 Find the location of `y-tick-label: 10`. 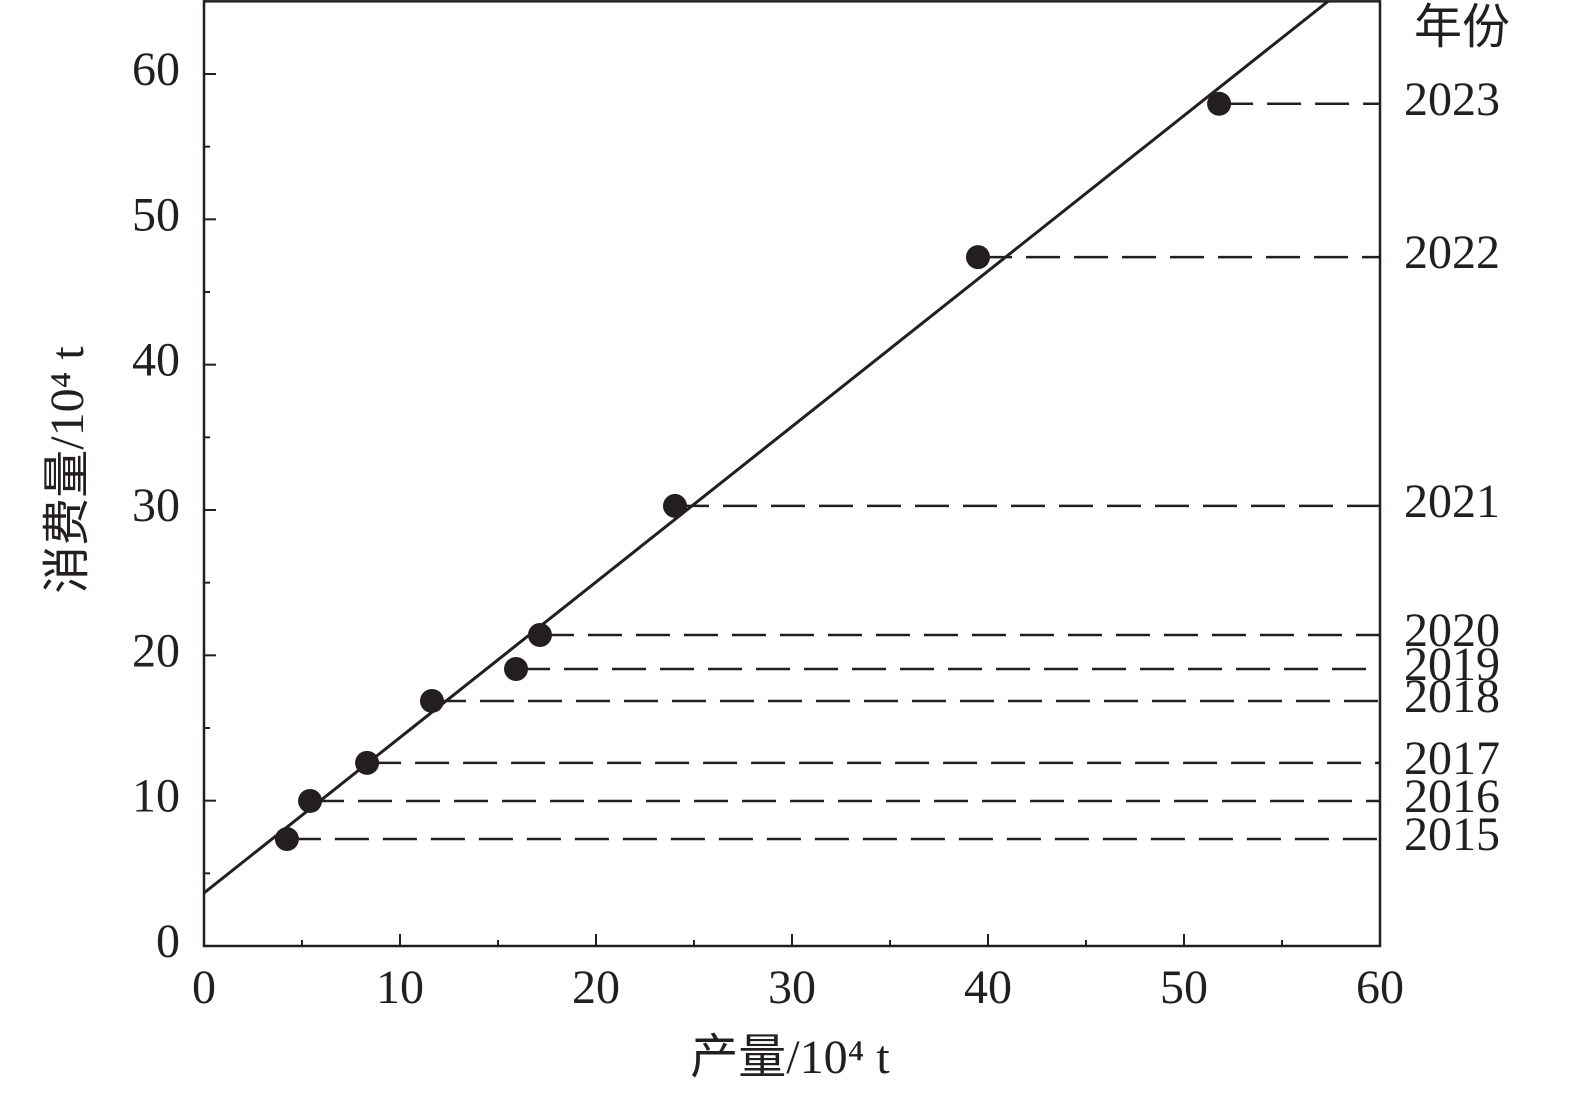

y-tick-label: 10 is located at coordinates (156, 796).